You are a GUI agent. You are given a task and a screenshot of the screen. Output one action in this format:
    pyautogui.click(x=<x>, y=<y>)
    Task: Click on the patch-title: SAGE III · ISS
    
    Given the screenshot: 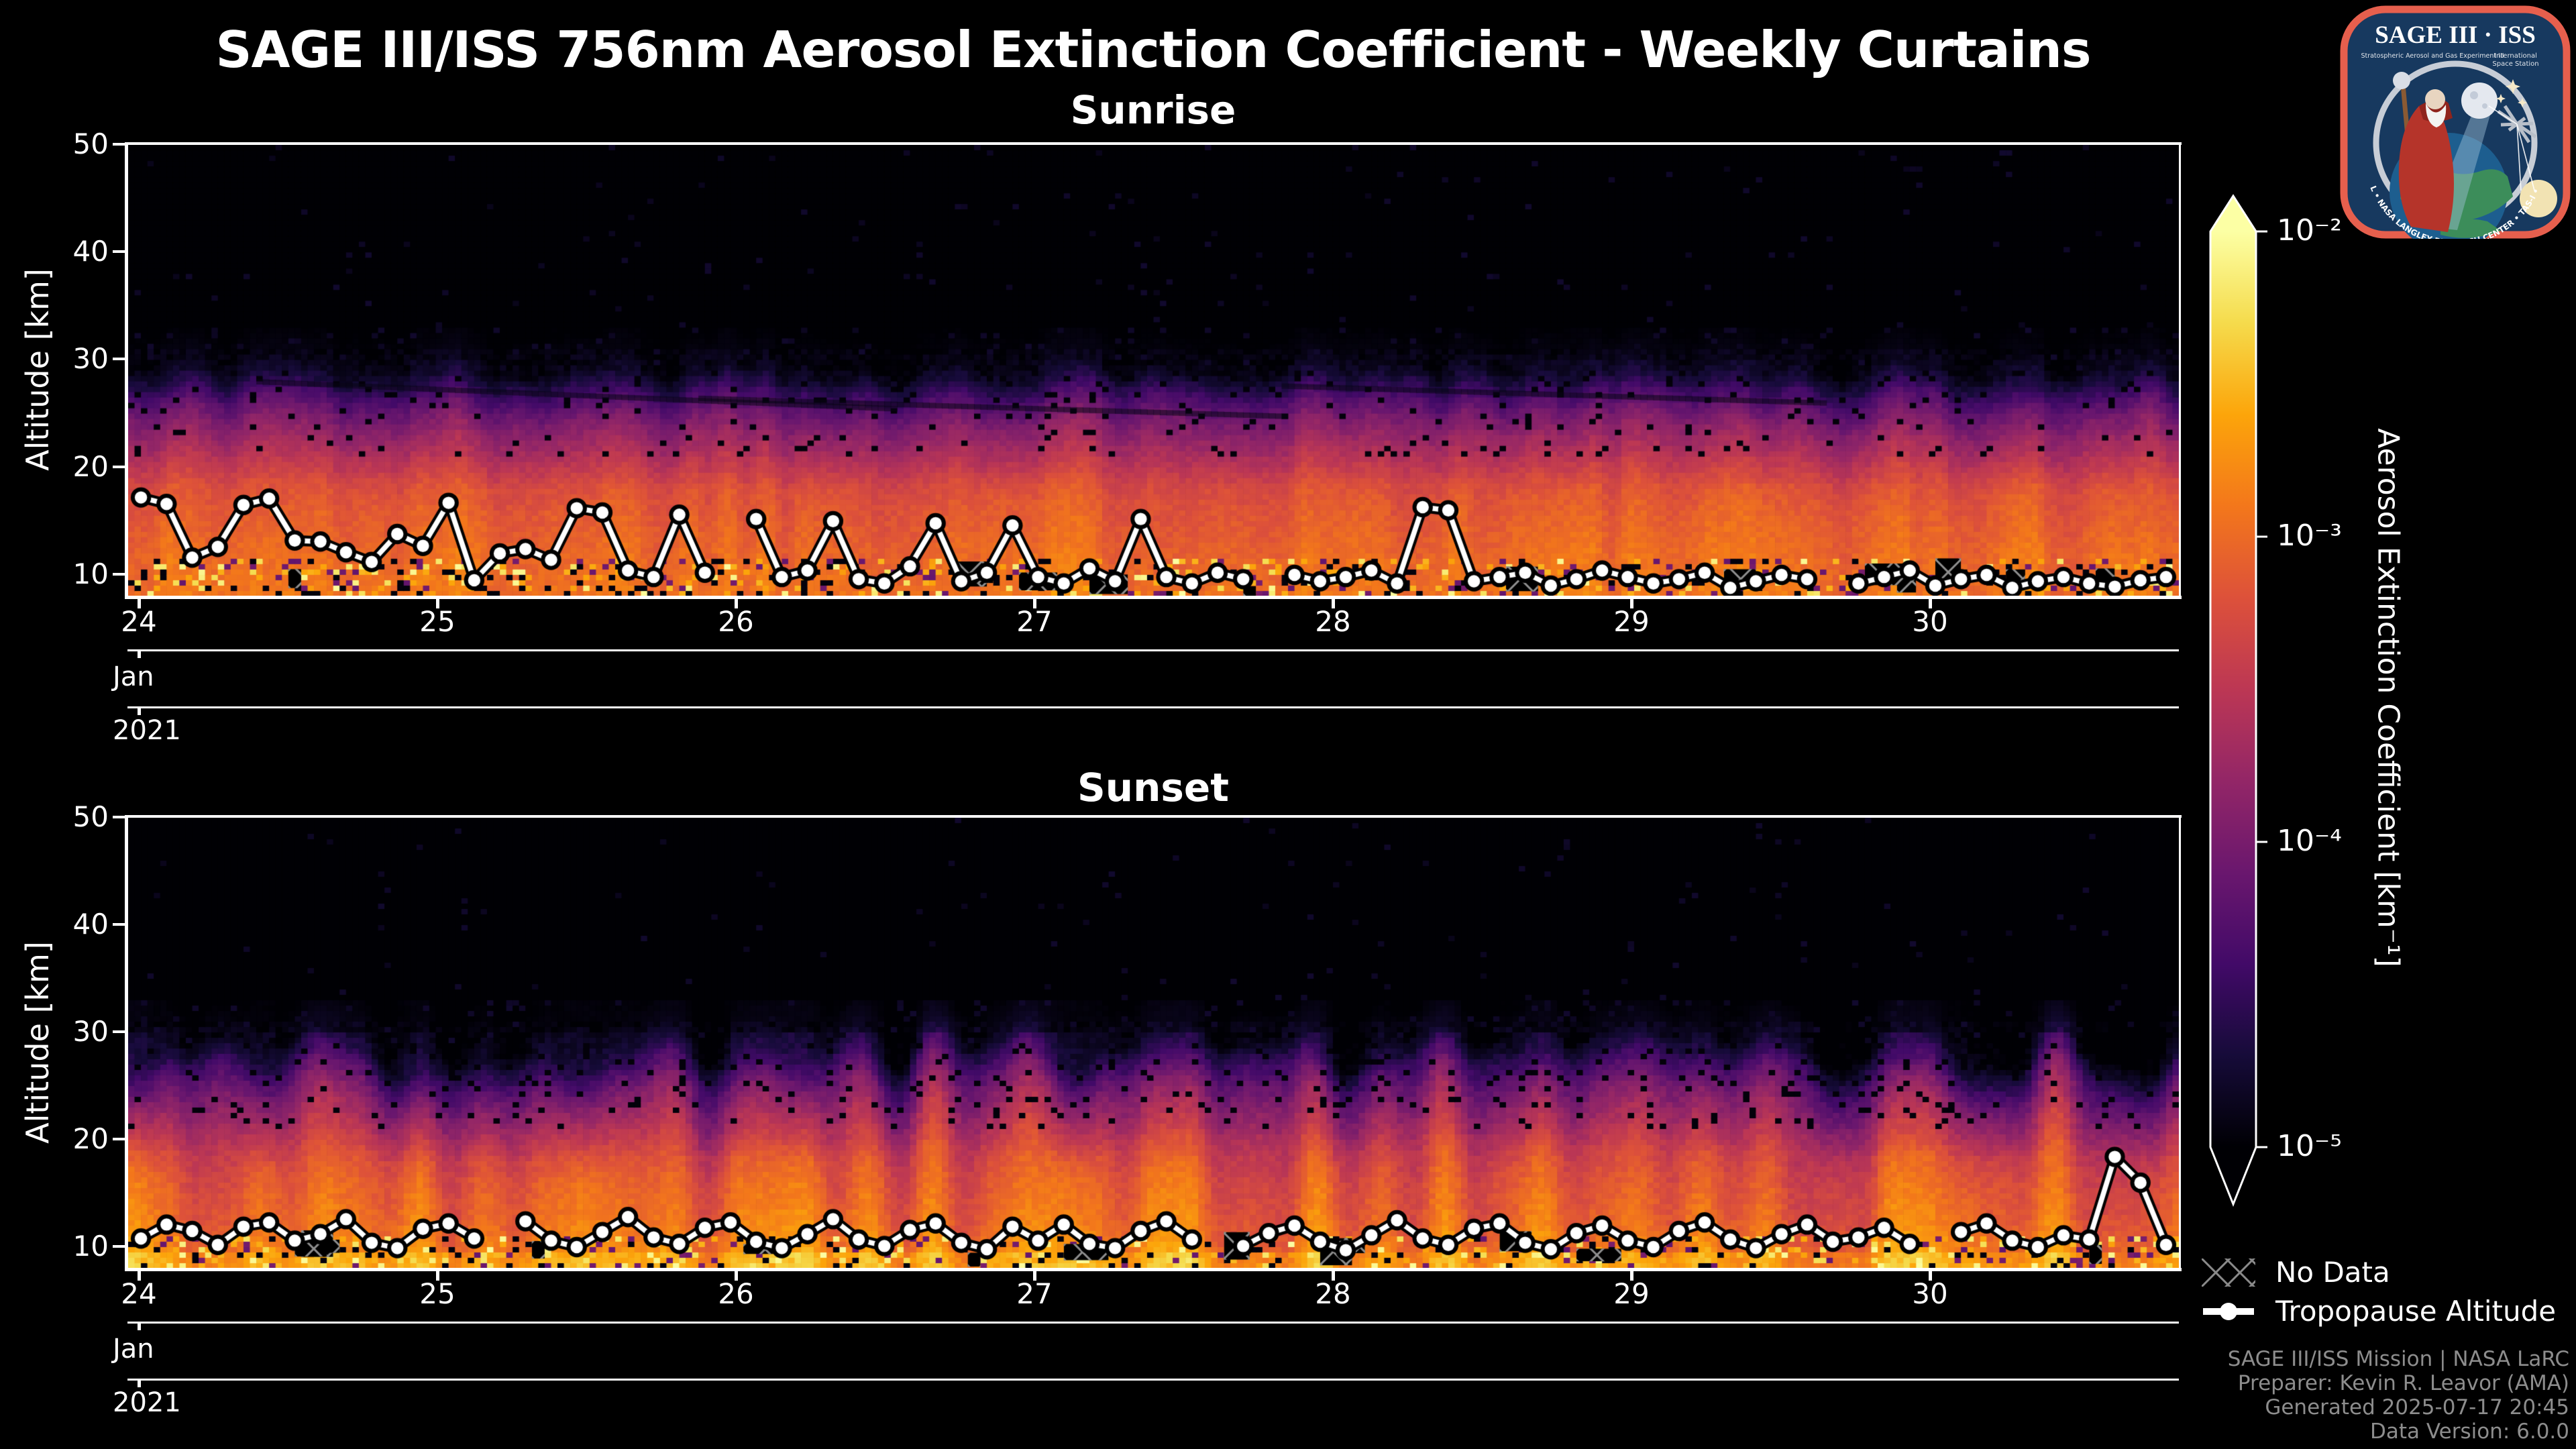 What is the action you would take?
    pyautogui.click(x=2455, y=35)
    